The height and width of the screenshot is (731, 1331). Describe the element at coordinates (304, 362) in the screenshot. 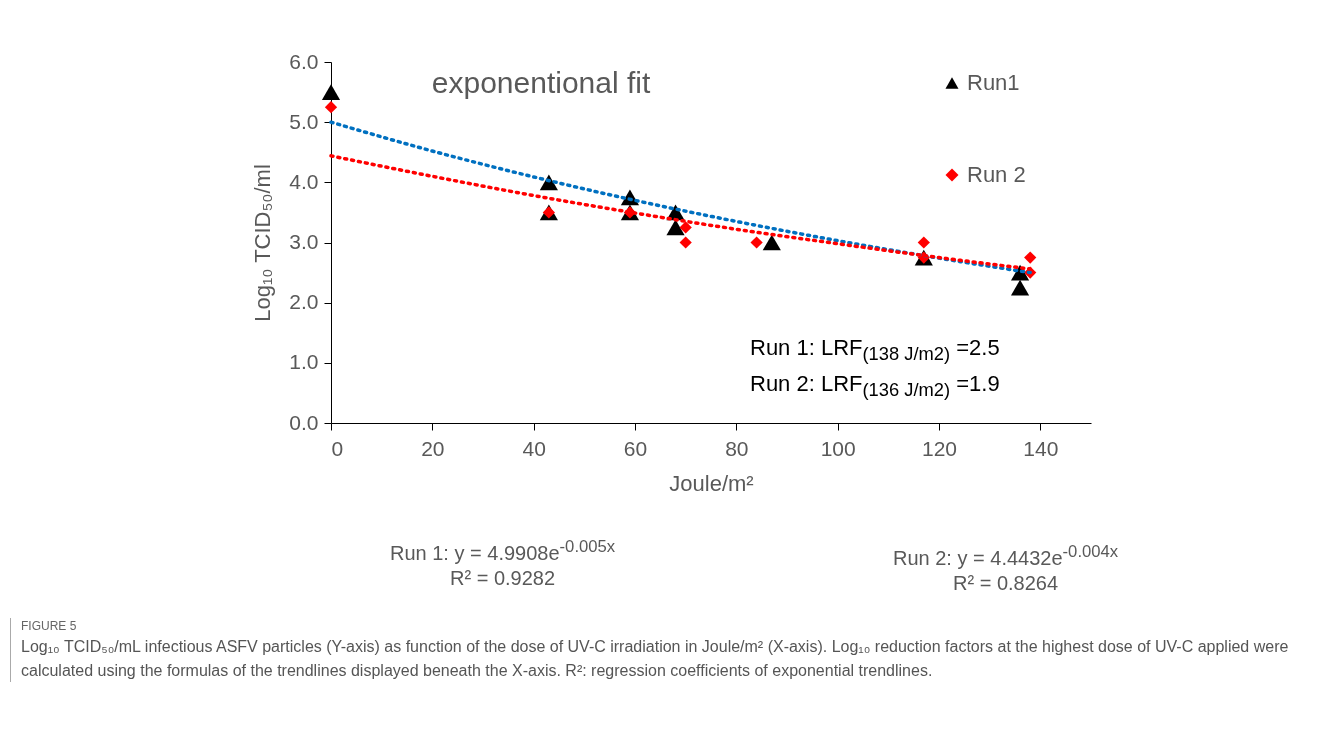

I see `y-tick-label: 1.0` at that location.